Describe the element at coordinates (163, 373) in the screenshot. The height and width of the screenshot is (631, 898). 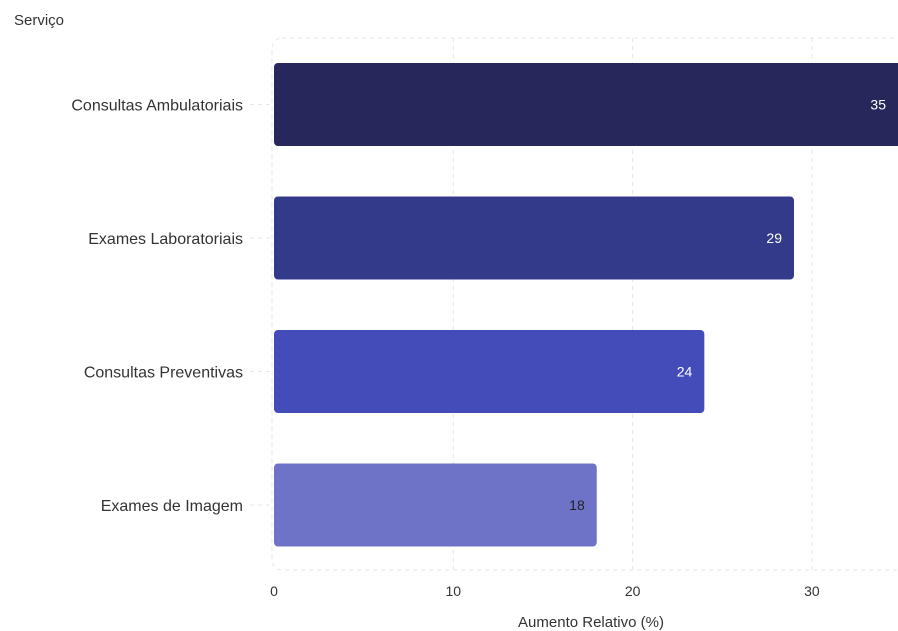
I see `category-label: Consultas Preventivas` at that location.